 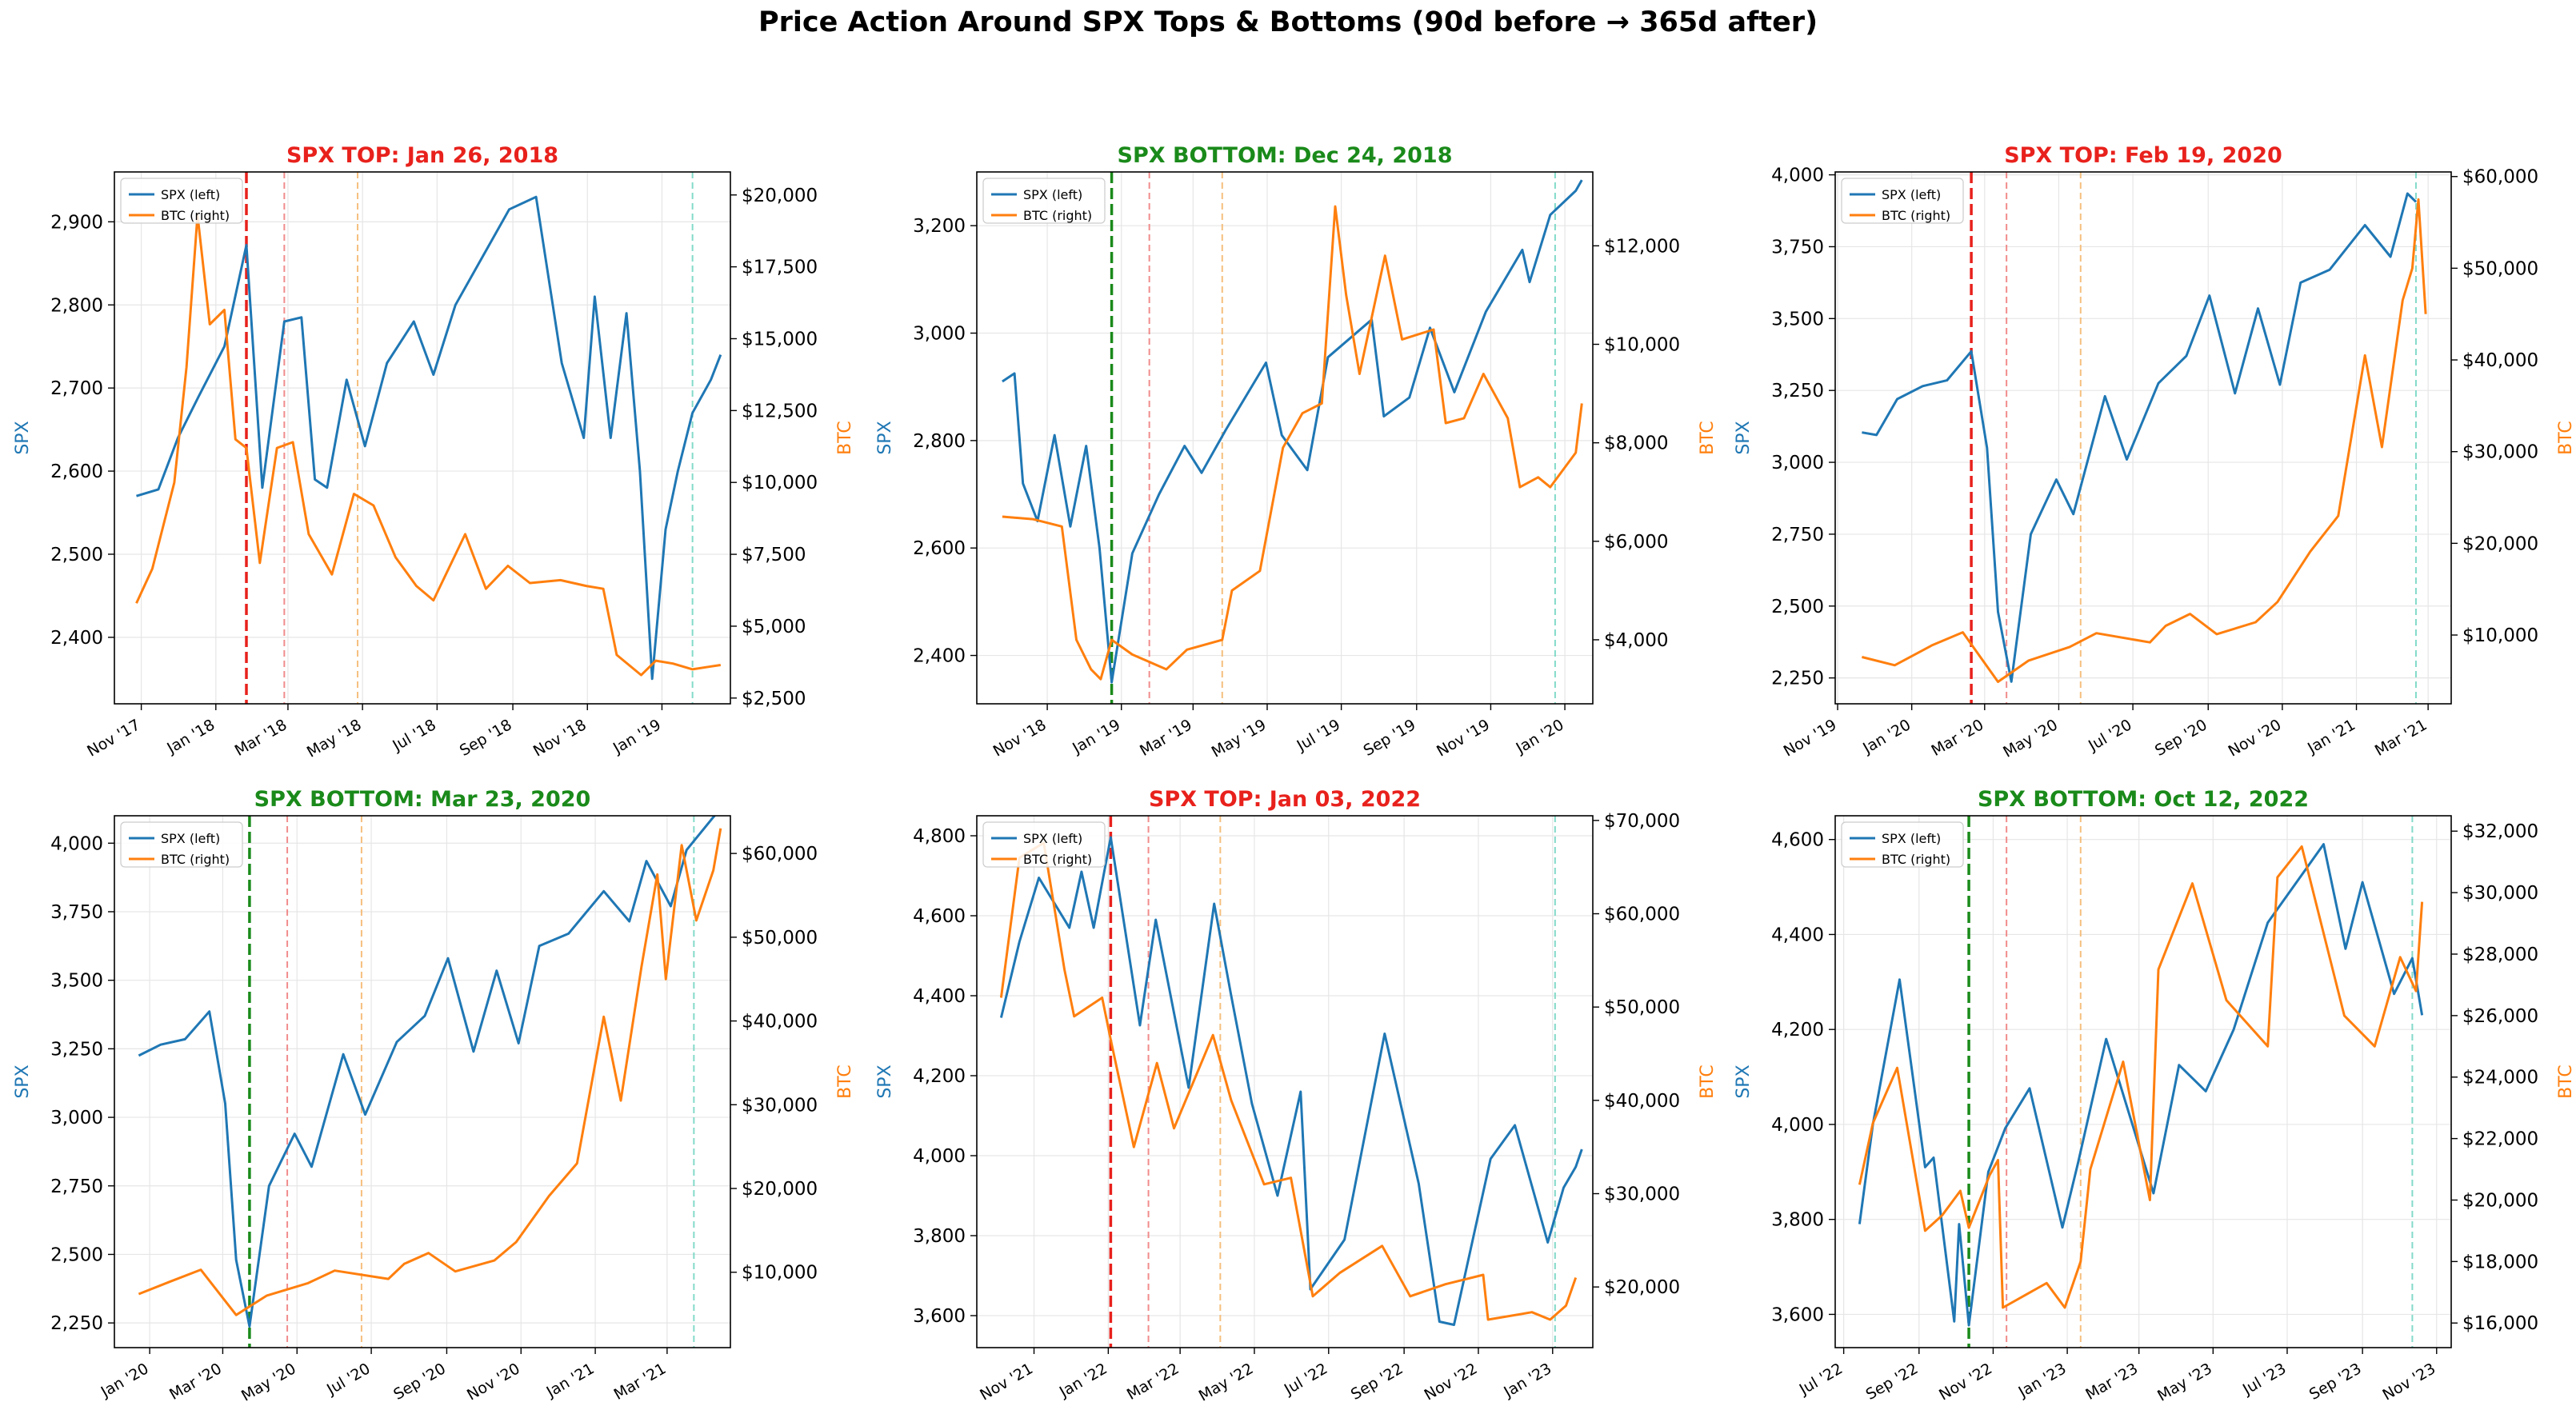 I want to click on y-tick-label: 3,500, so click(x=1797, y=319).